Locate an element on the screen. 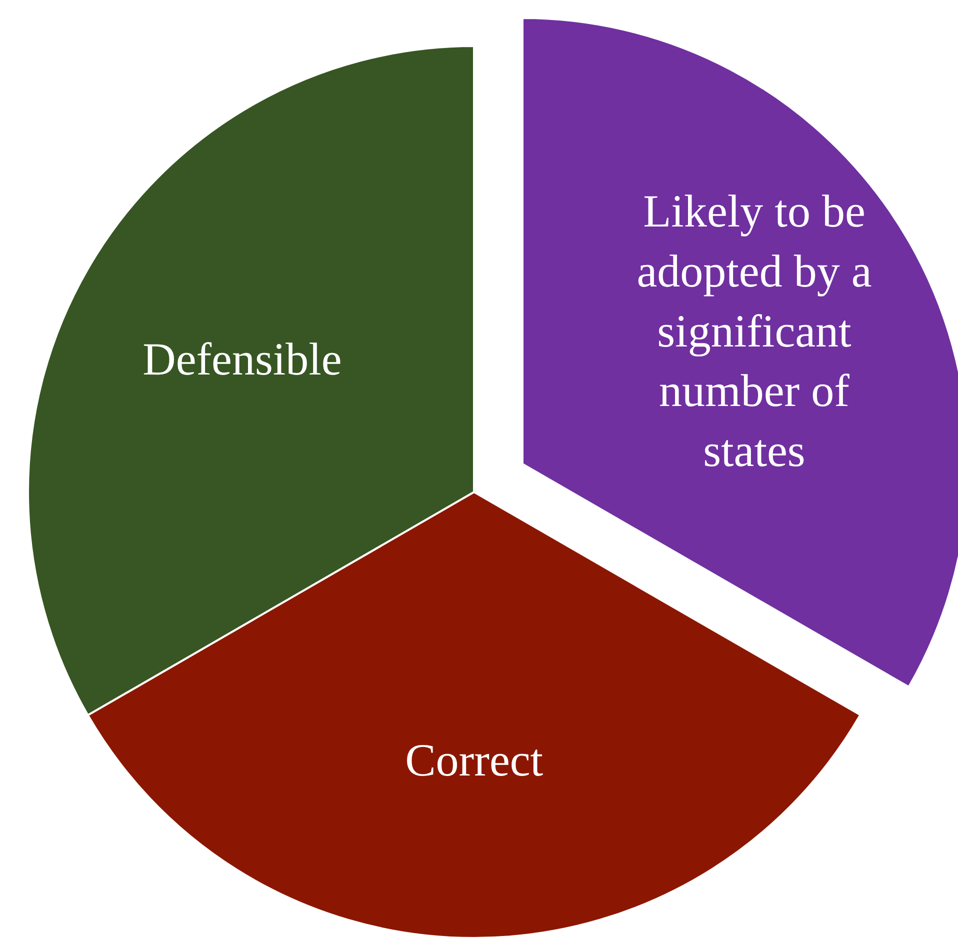 Image resolution: width=958 pixels, height=938 pixels. slice-label: Likely to be adopted by a significant number of states is located at coordinates (754, 331).